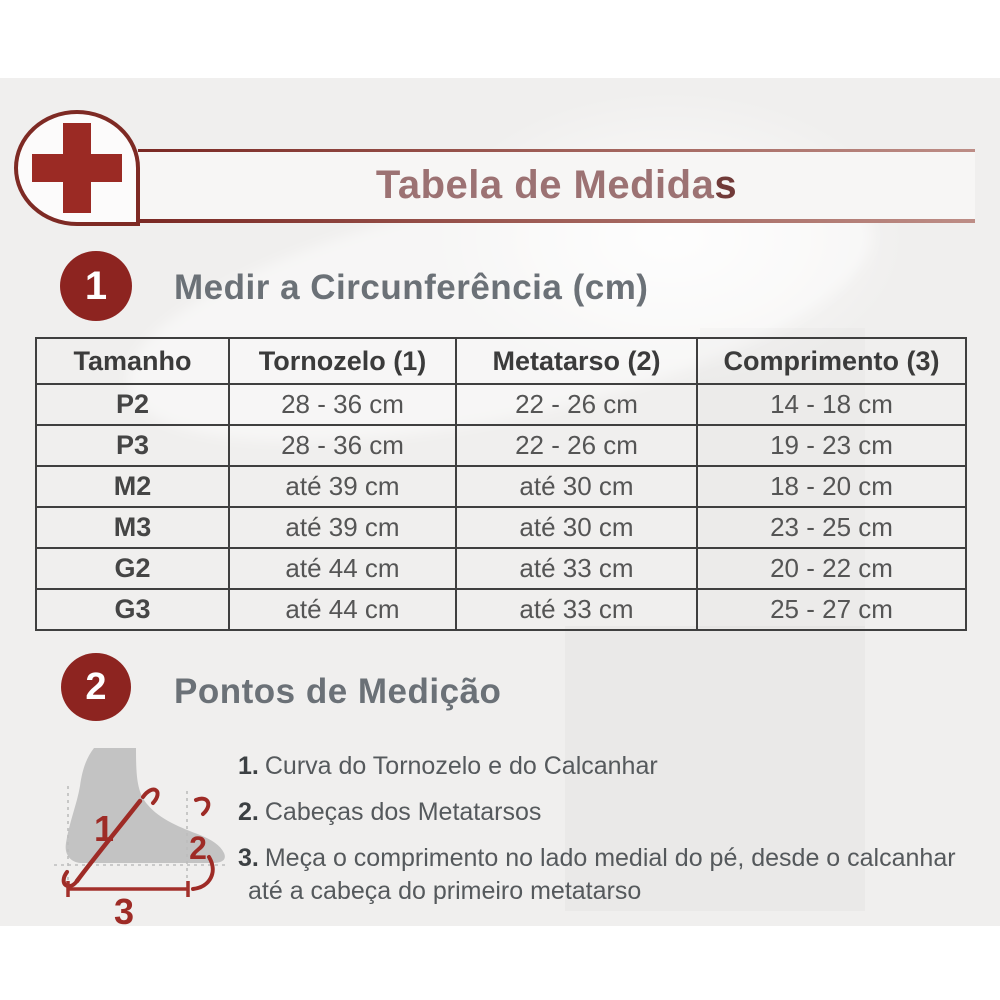 The height and width of the screenshot is (1000, 1000). I want to click on section-2-heading: Pontos de Medição, so click(338, 691).